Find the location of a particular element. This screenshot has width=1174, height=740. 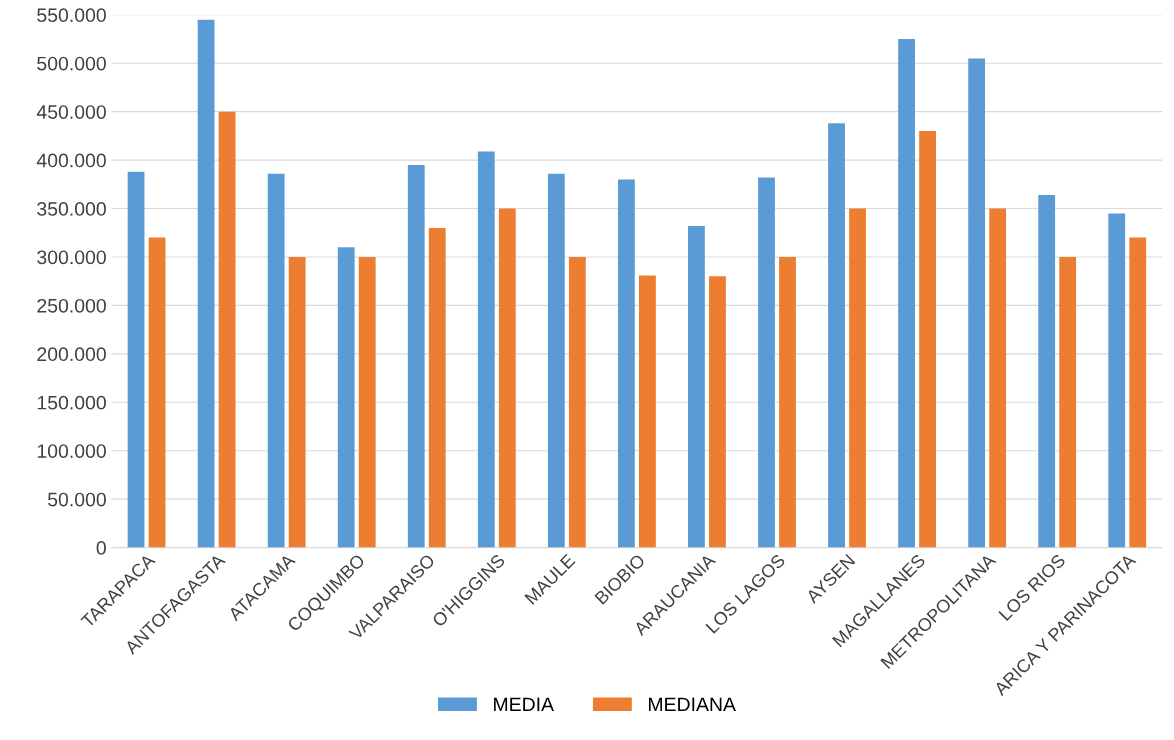

y-tick-label: 450.000 is located at coordinates (71, 112).